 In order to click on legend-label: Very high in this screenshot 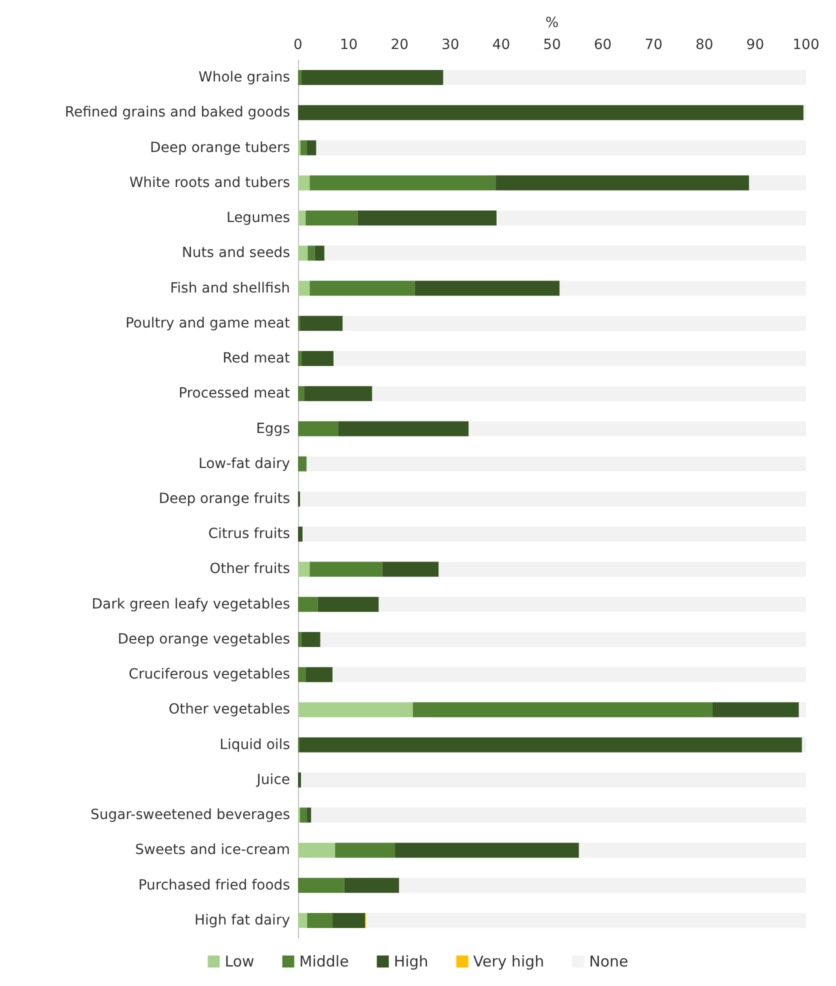, I will do `click(508, 961)`.